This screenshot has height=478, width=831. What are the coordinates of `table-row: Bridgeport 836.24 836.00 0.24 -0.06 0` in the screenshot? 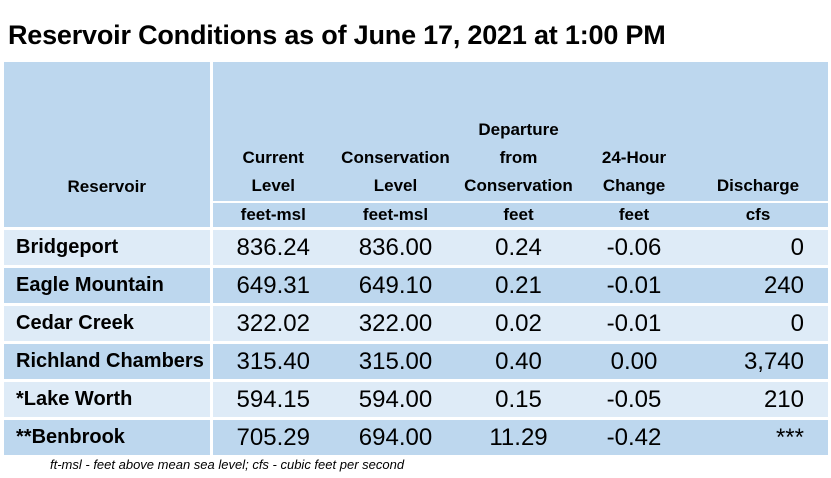 It's located at (416, 247).